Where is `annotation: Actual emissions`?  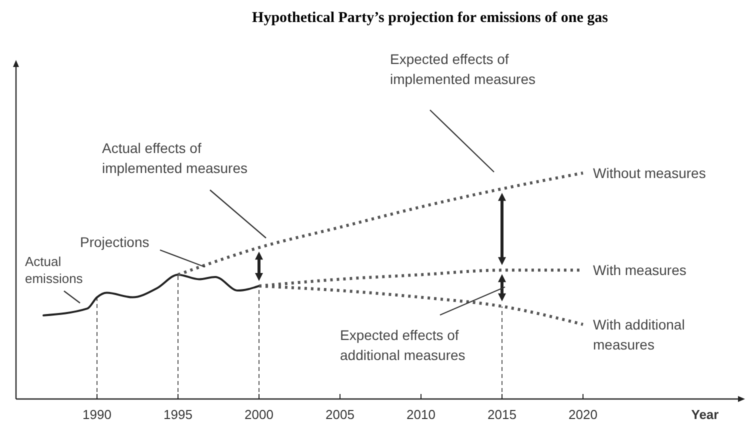 annotation: Actual emissions is located at coordinates (54, 270).